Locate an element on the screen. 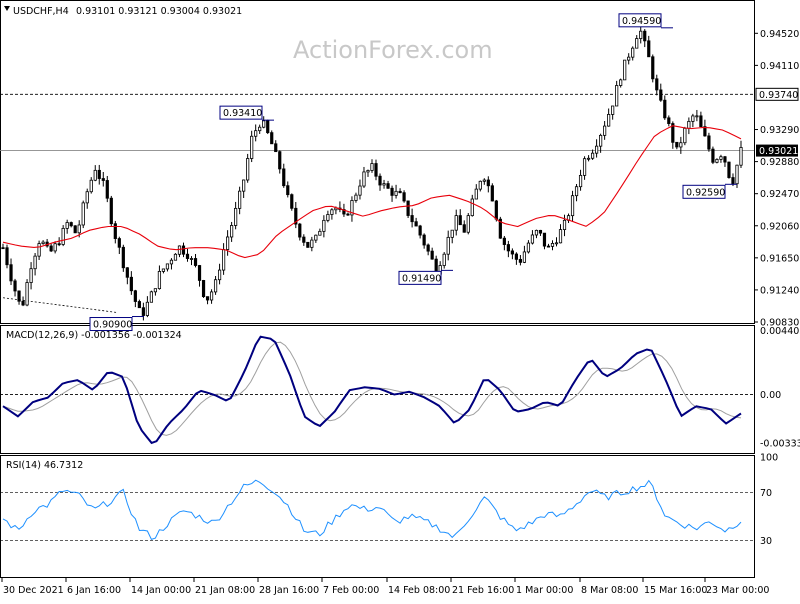 This screenshot has height=604, width=800. rsi-layer: RSI(14) 46.7312 is located at coordinates (377, 500).